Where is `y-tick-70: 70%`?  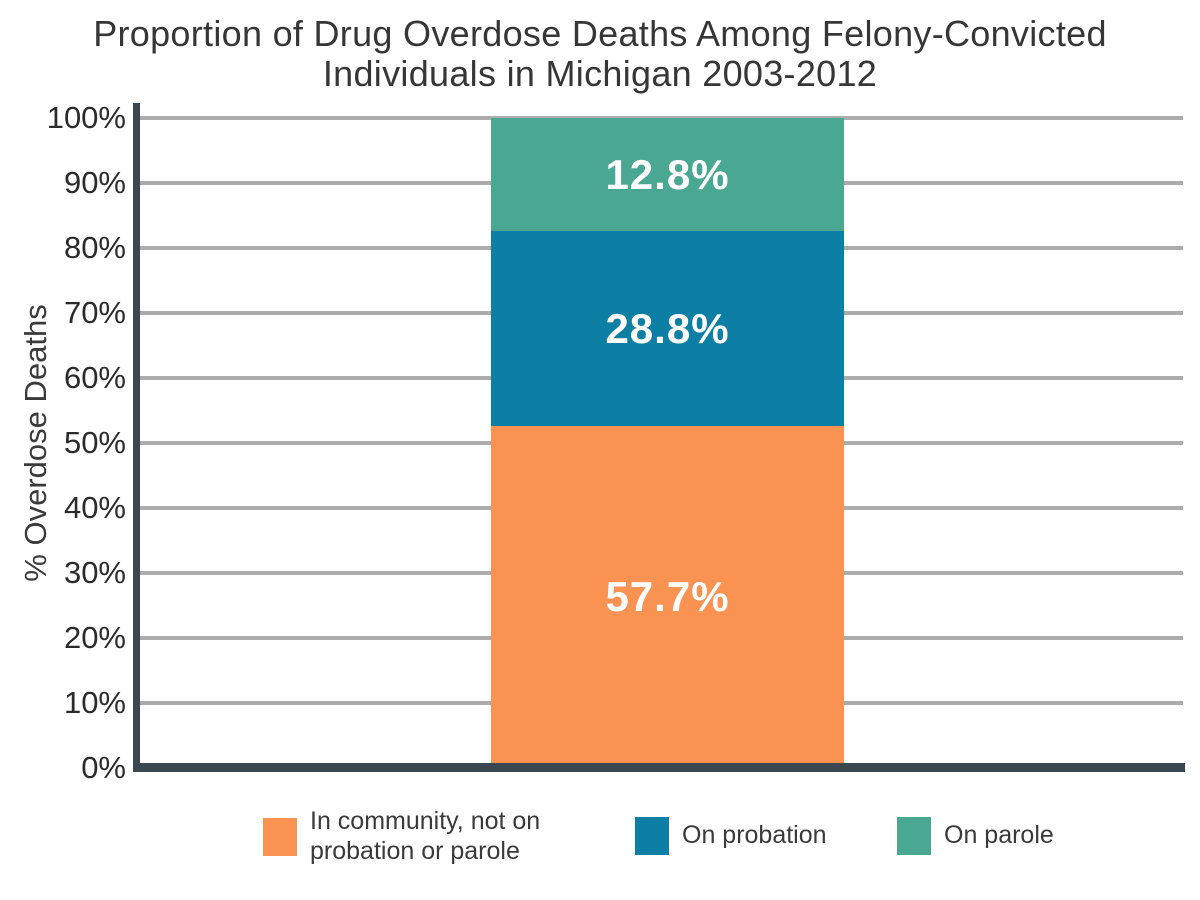 y-tick-70: 70% is located at coordinates (94, 312).